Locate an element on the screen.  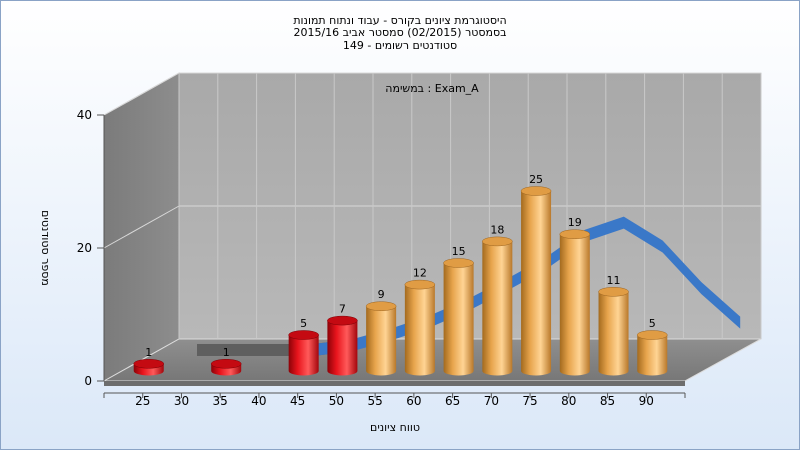
x-tick-label: 80 is located at coordinates (568, 401).